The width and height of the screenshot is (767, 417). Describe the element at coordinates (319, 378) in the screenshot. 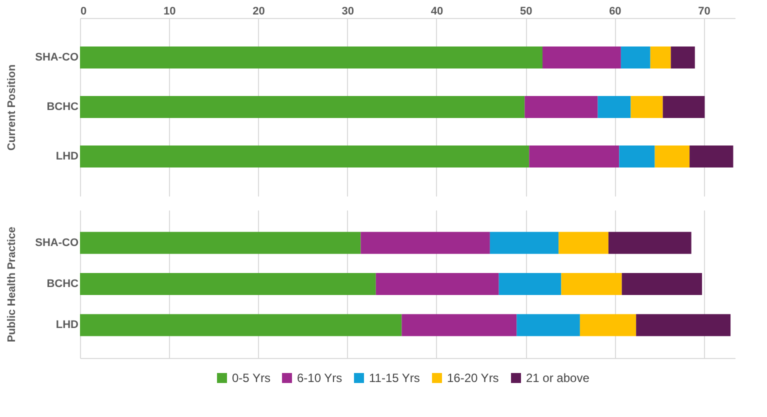

I see `legend-label: 6-10 Yrs` at that location.